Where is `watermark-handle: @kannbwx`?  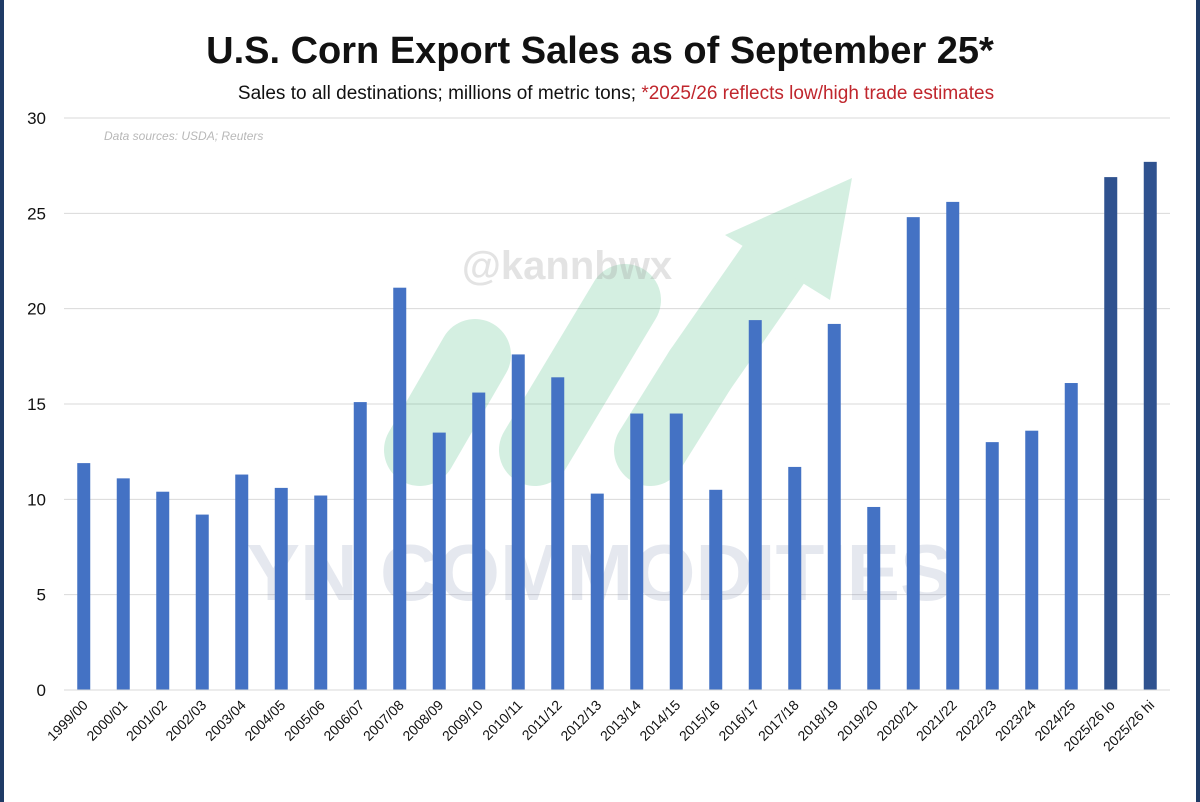 watermark-handle: @kannbwx is located at coordinates (567, 266).